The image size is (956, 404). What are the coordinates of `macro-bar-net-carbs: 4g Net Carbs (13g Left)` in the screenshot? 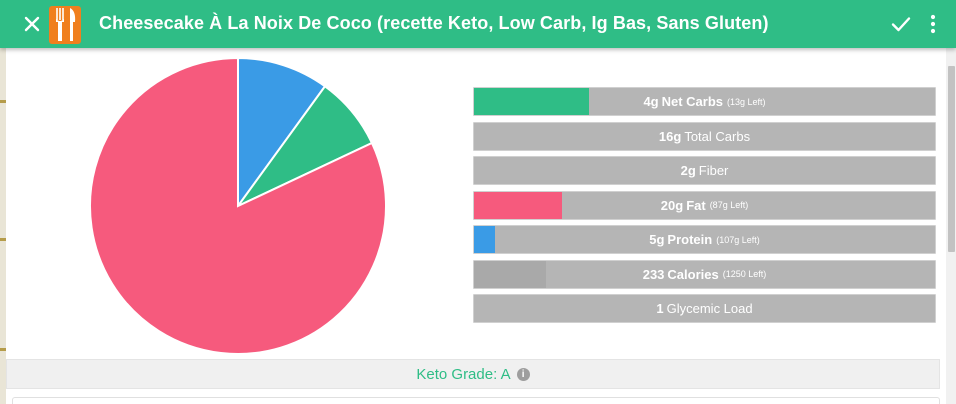 It's located at (704, 101).